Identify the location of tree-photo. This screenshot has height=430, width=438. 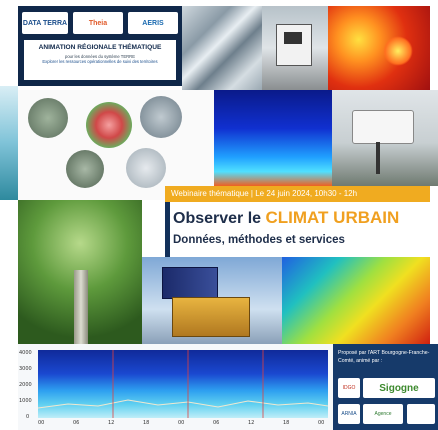
(80, 272).